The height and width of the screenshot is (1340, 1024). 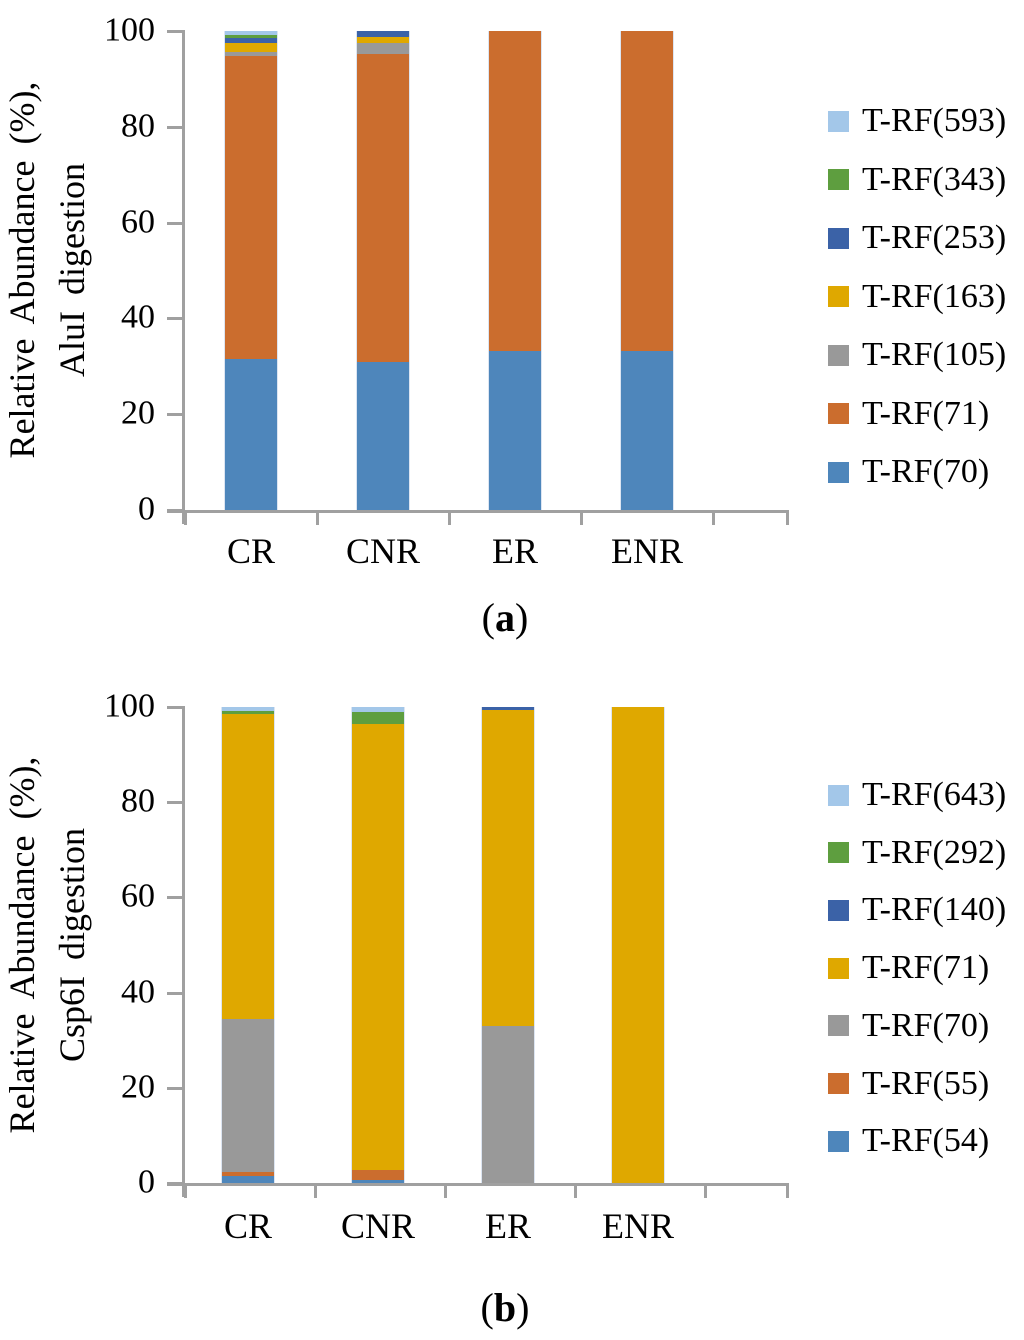 I want to click on caption-a-letter: a, so click(x=505, y=617).